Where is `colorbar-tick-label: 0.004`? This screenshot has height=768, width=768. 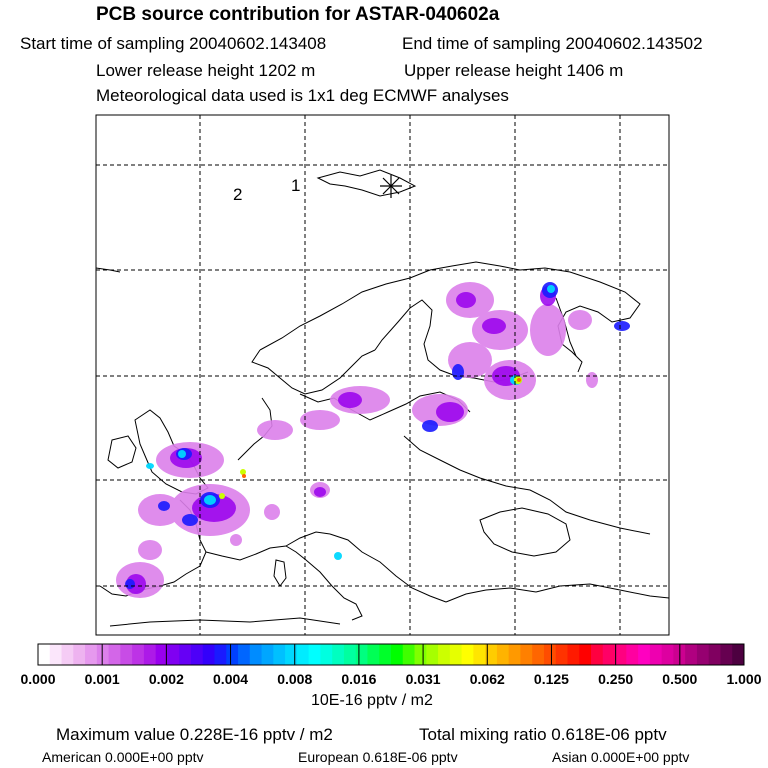 colorbar-tick-label: 0.004 is located at coordinates (230, 679).